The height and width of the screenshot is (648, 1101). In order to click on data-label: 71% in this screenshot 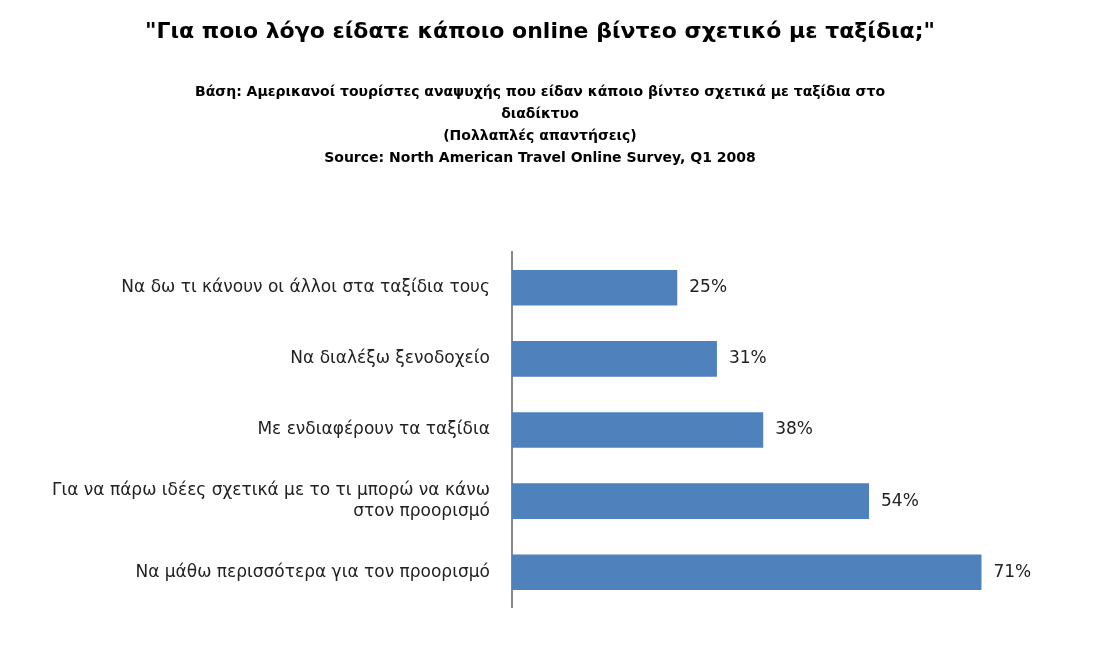, I will do `click(1012, 570)`.